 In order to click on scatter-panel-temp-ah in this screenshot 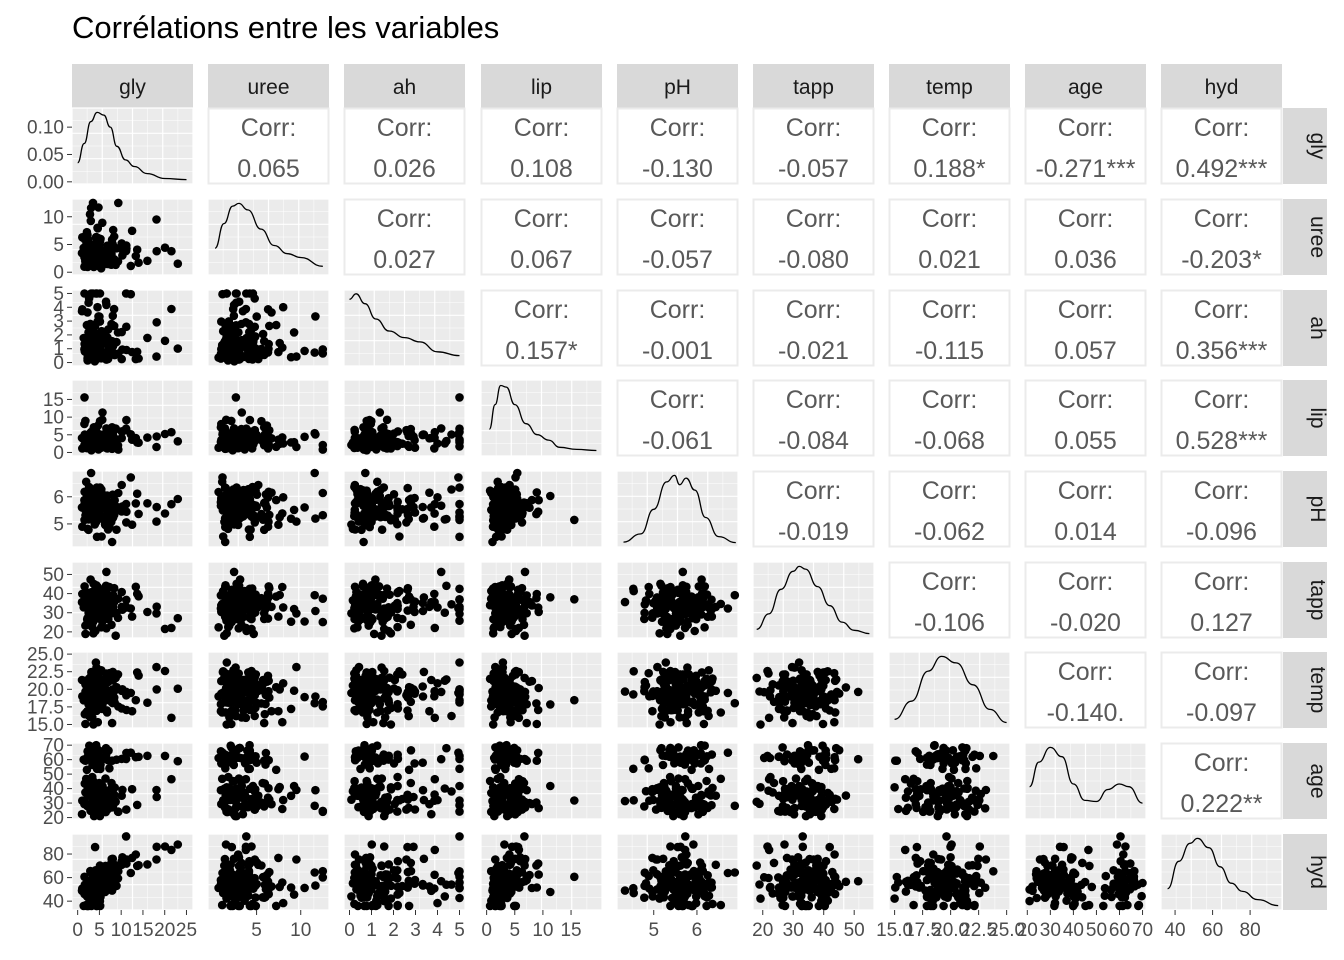, I will do `click(404, 690)`.